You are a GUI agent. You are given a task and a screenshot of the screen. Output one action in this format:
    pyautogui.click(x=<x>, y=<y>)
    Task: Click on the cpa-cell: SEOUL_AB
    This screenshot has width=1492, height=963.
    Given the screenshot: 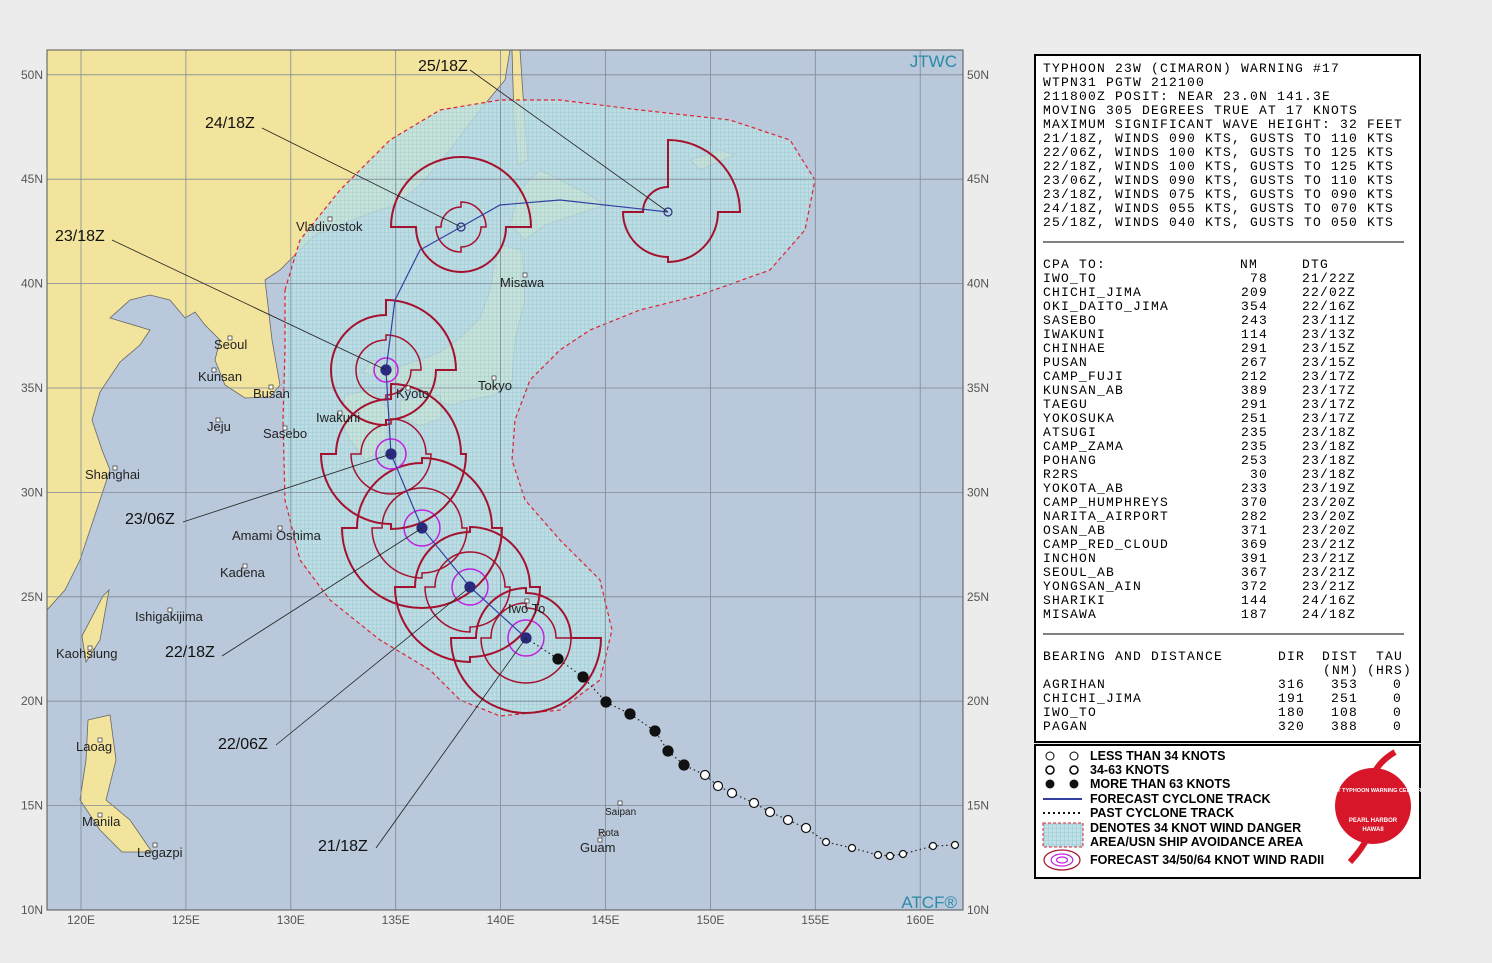 What is the action you would take?
    pyautogui.click(x=1079, y=572)
    